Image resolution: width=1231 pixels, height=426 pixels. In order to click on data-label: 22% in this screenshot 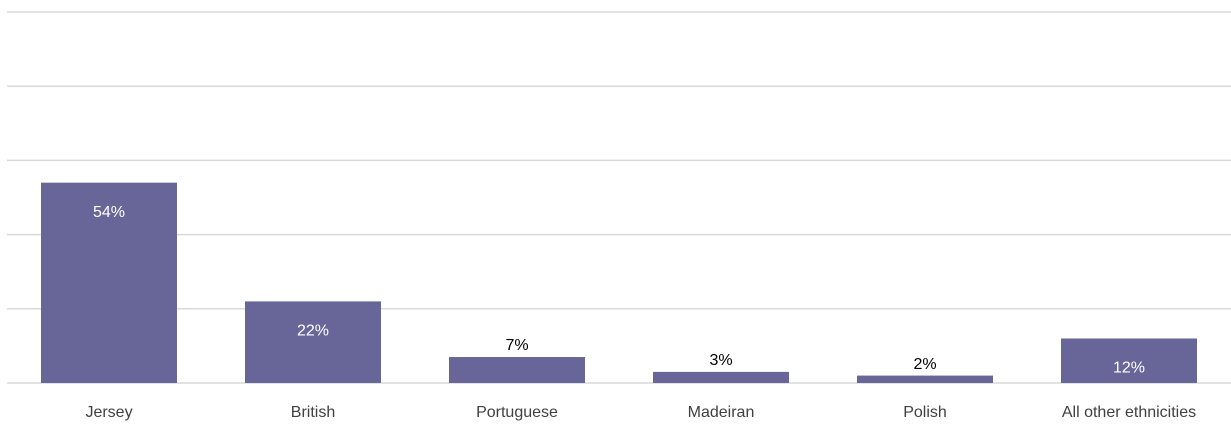, I will do `click(313, 331)`.